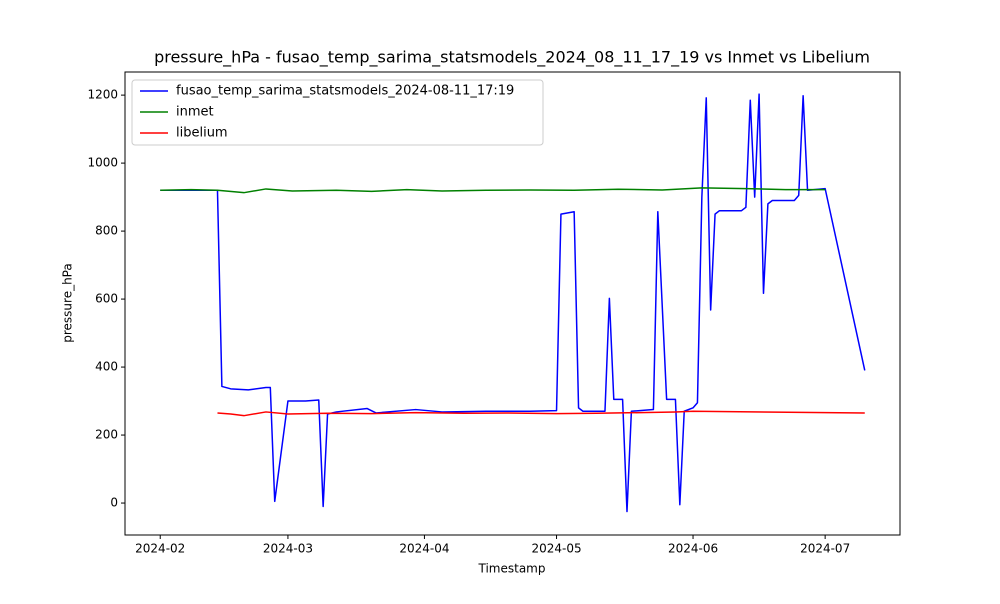  What do you see at coordinates (693, 549) in the screenshot?
I see `x-tick-label: 2024-06` at bounding box center [693, 549].